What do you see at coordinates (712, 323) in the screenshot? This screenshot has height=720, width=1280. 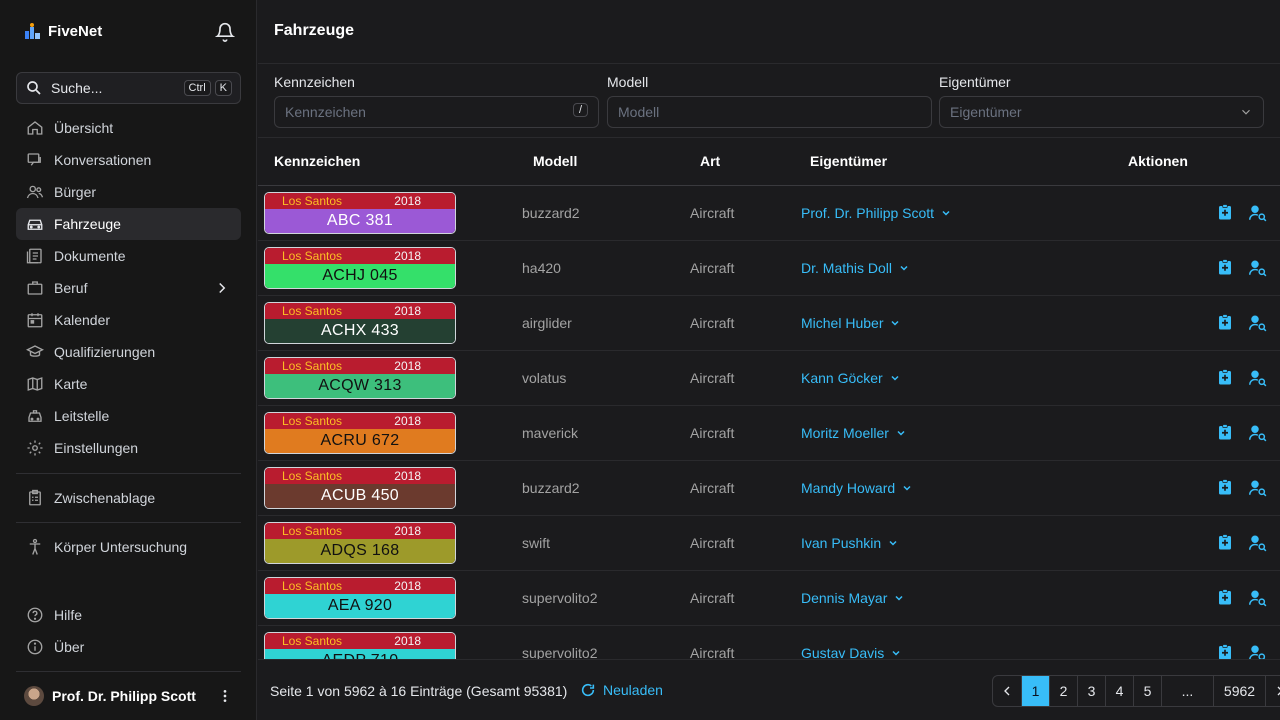 I see `vehicle-type: Aircraft` at bounding box center [712, 323].